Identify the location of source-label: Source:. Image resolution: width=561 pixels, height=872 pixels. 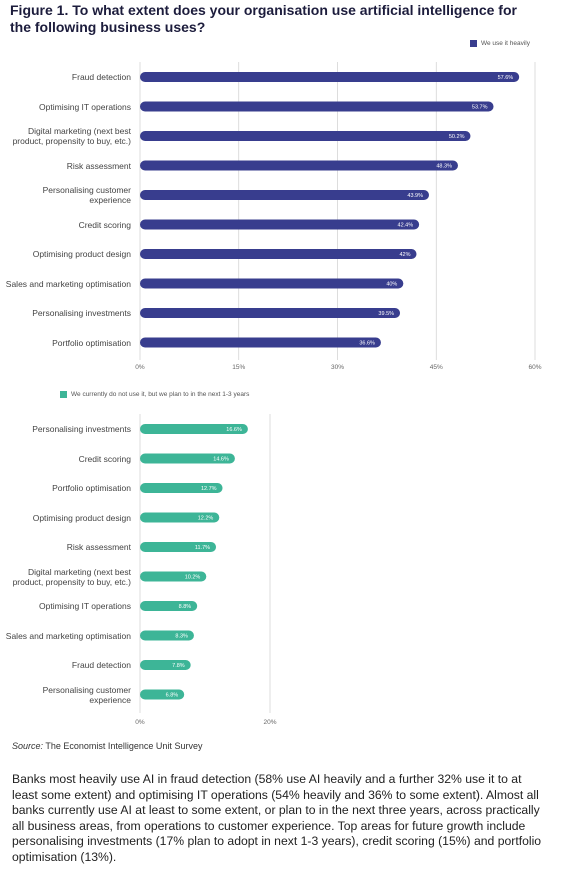
(28, 746).